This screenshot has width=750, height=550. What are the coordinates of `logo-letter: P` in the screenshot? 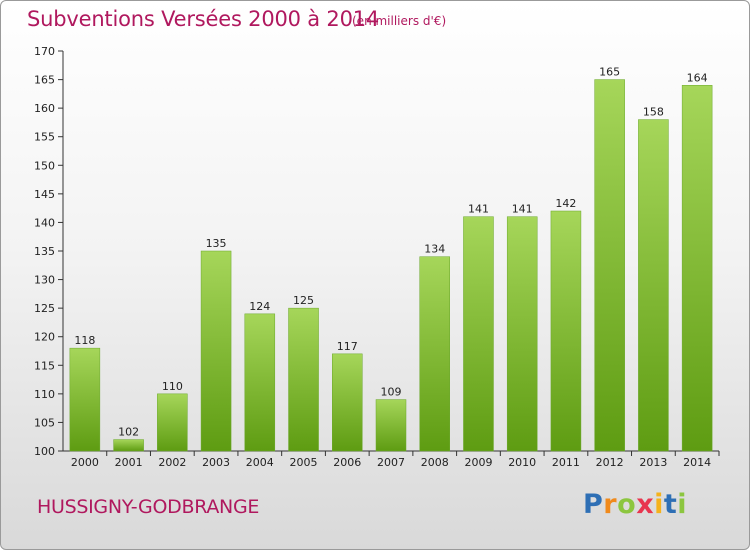 It's located at (593, 504).